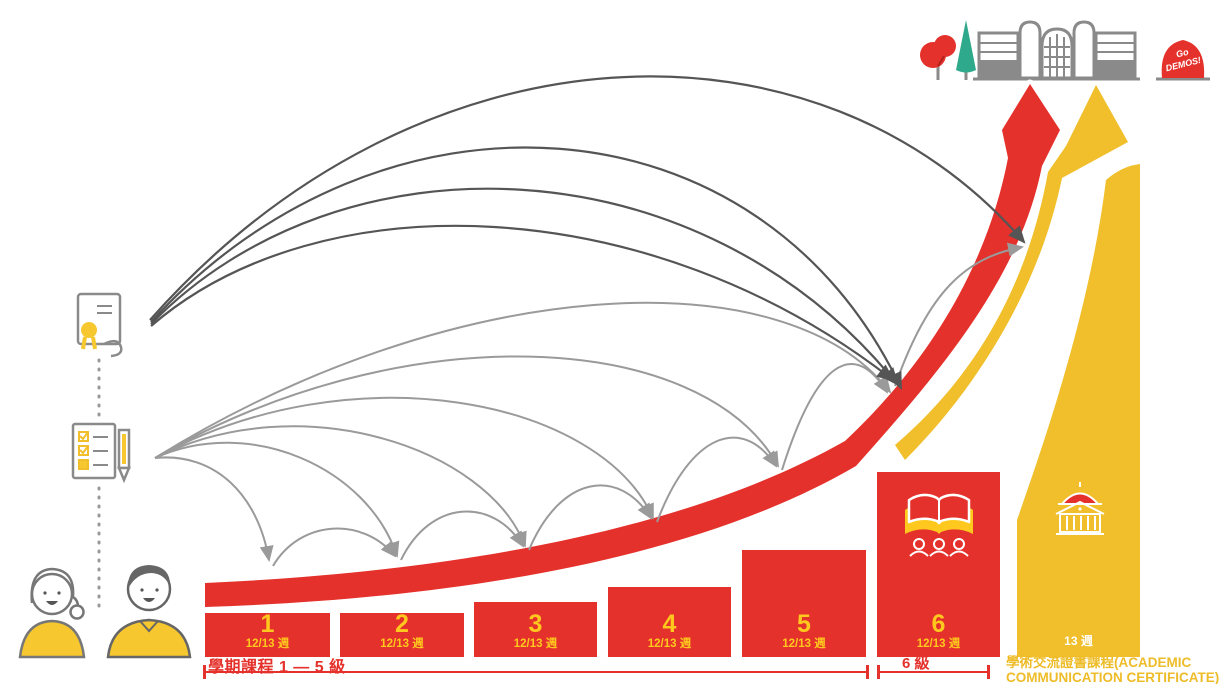 The image size is (1231, 684). I want to click on stone-text-line1: Go, so click(1182, 53).